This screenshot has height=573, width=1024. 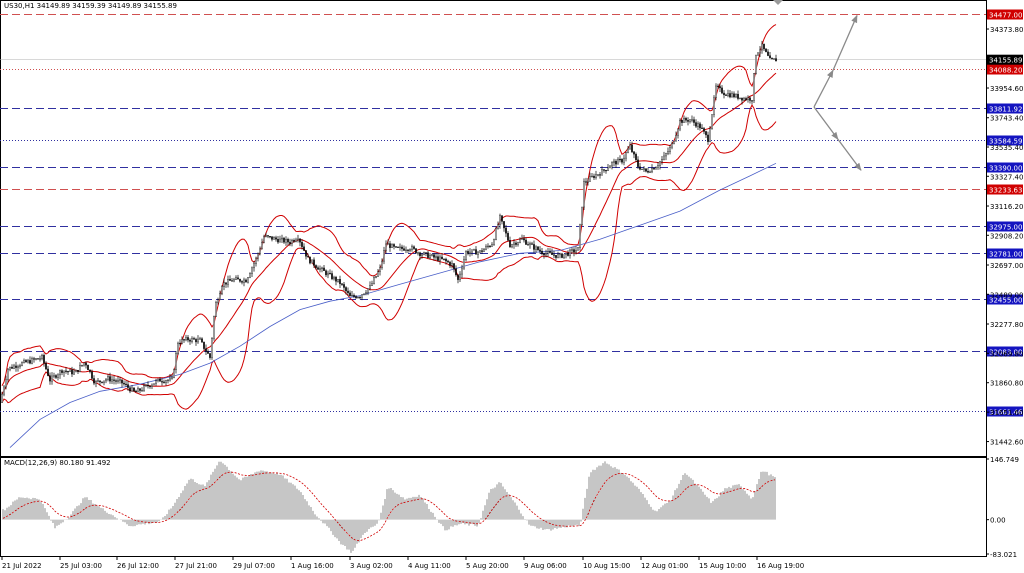 What do you see at coordinates (780, 566) in the screenshot?
I see `x-tick-label-13: 16 Aug 19:00` at bounding box center [780, 566].